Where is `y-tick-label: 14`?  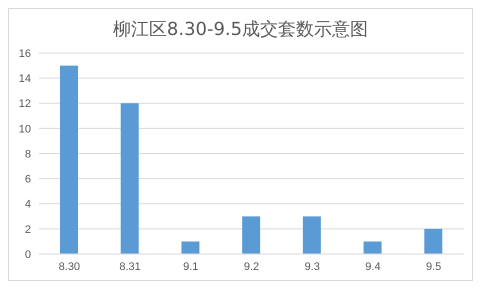 y-tick-label: 14 is located at coordinates (24, 79).